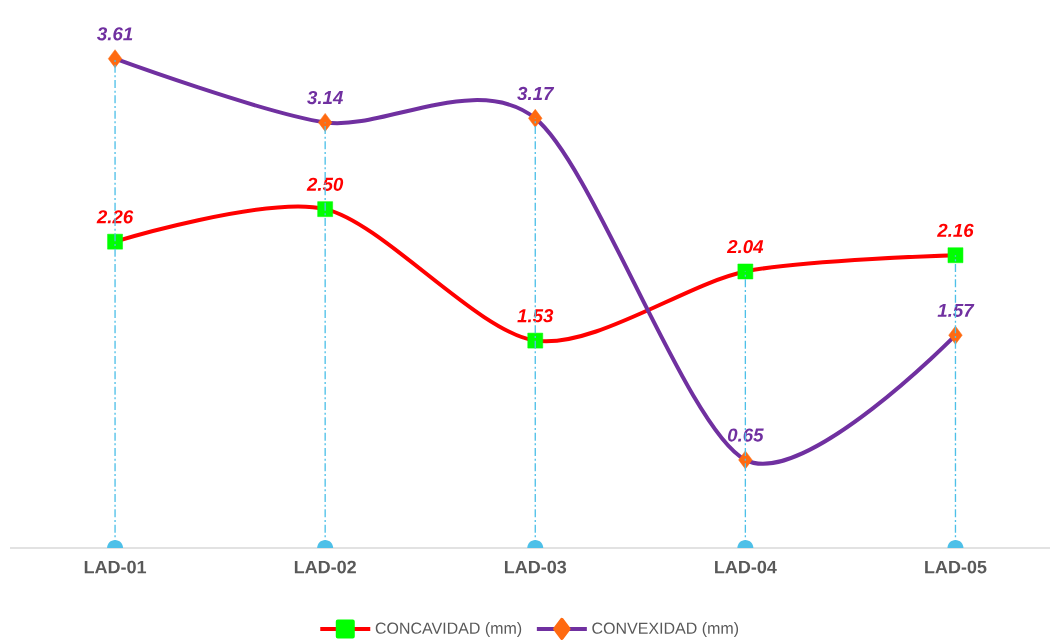 This screenshot has height=641, width=1053. What do you see at coordinates (746, 567) in the screenshot?
I see `x-tick-label: LAD-04` at bounding box center [746, 567].